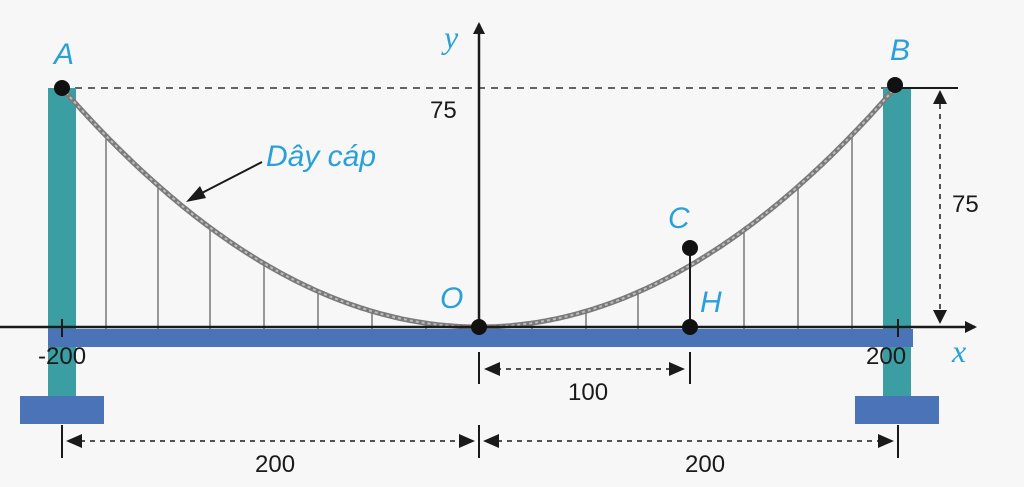 The image size is (1024, 487). Describe the element at coordinates (895, 85) in the screenshot. I see `point-b` at that location.